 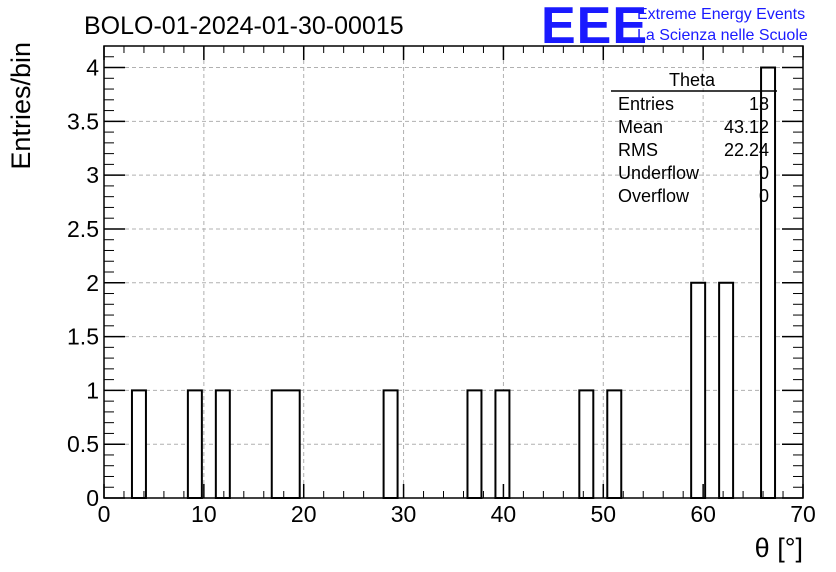 I want to click on eee-logo-line1: Extreme Energy Events, so click(x=721, y=14).